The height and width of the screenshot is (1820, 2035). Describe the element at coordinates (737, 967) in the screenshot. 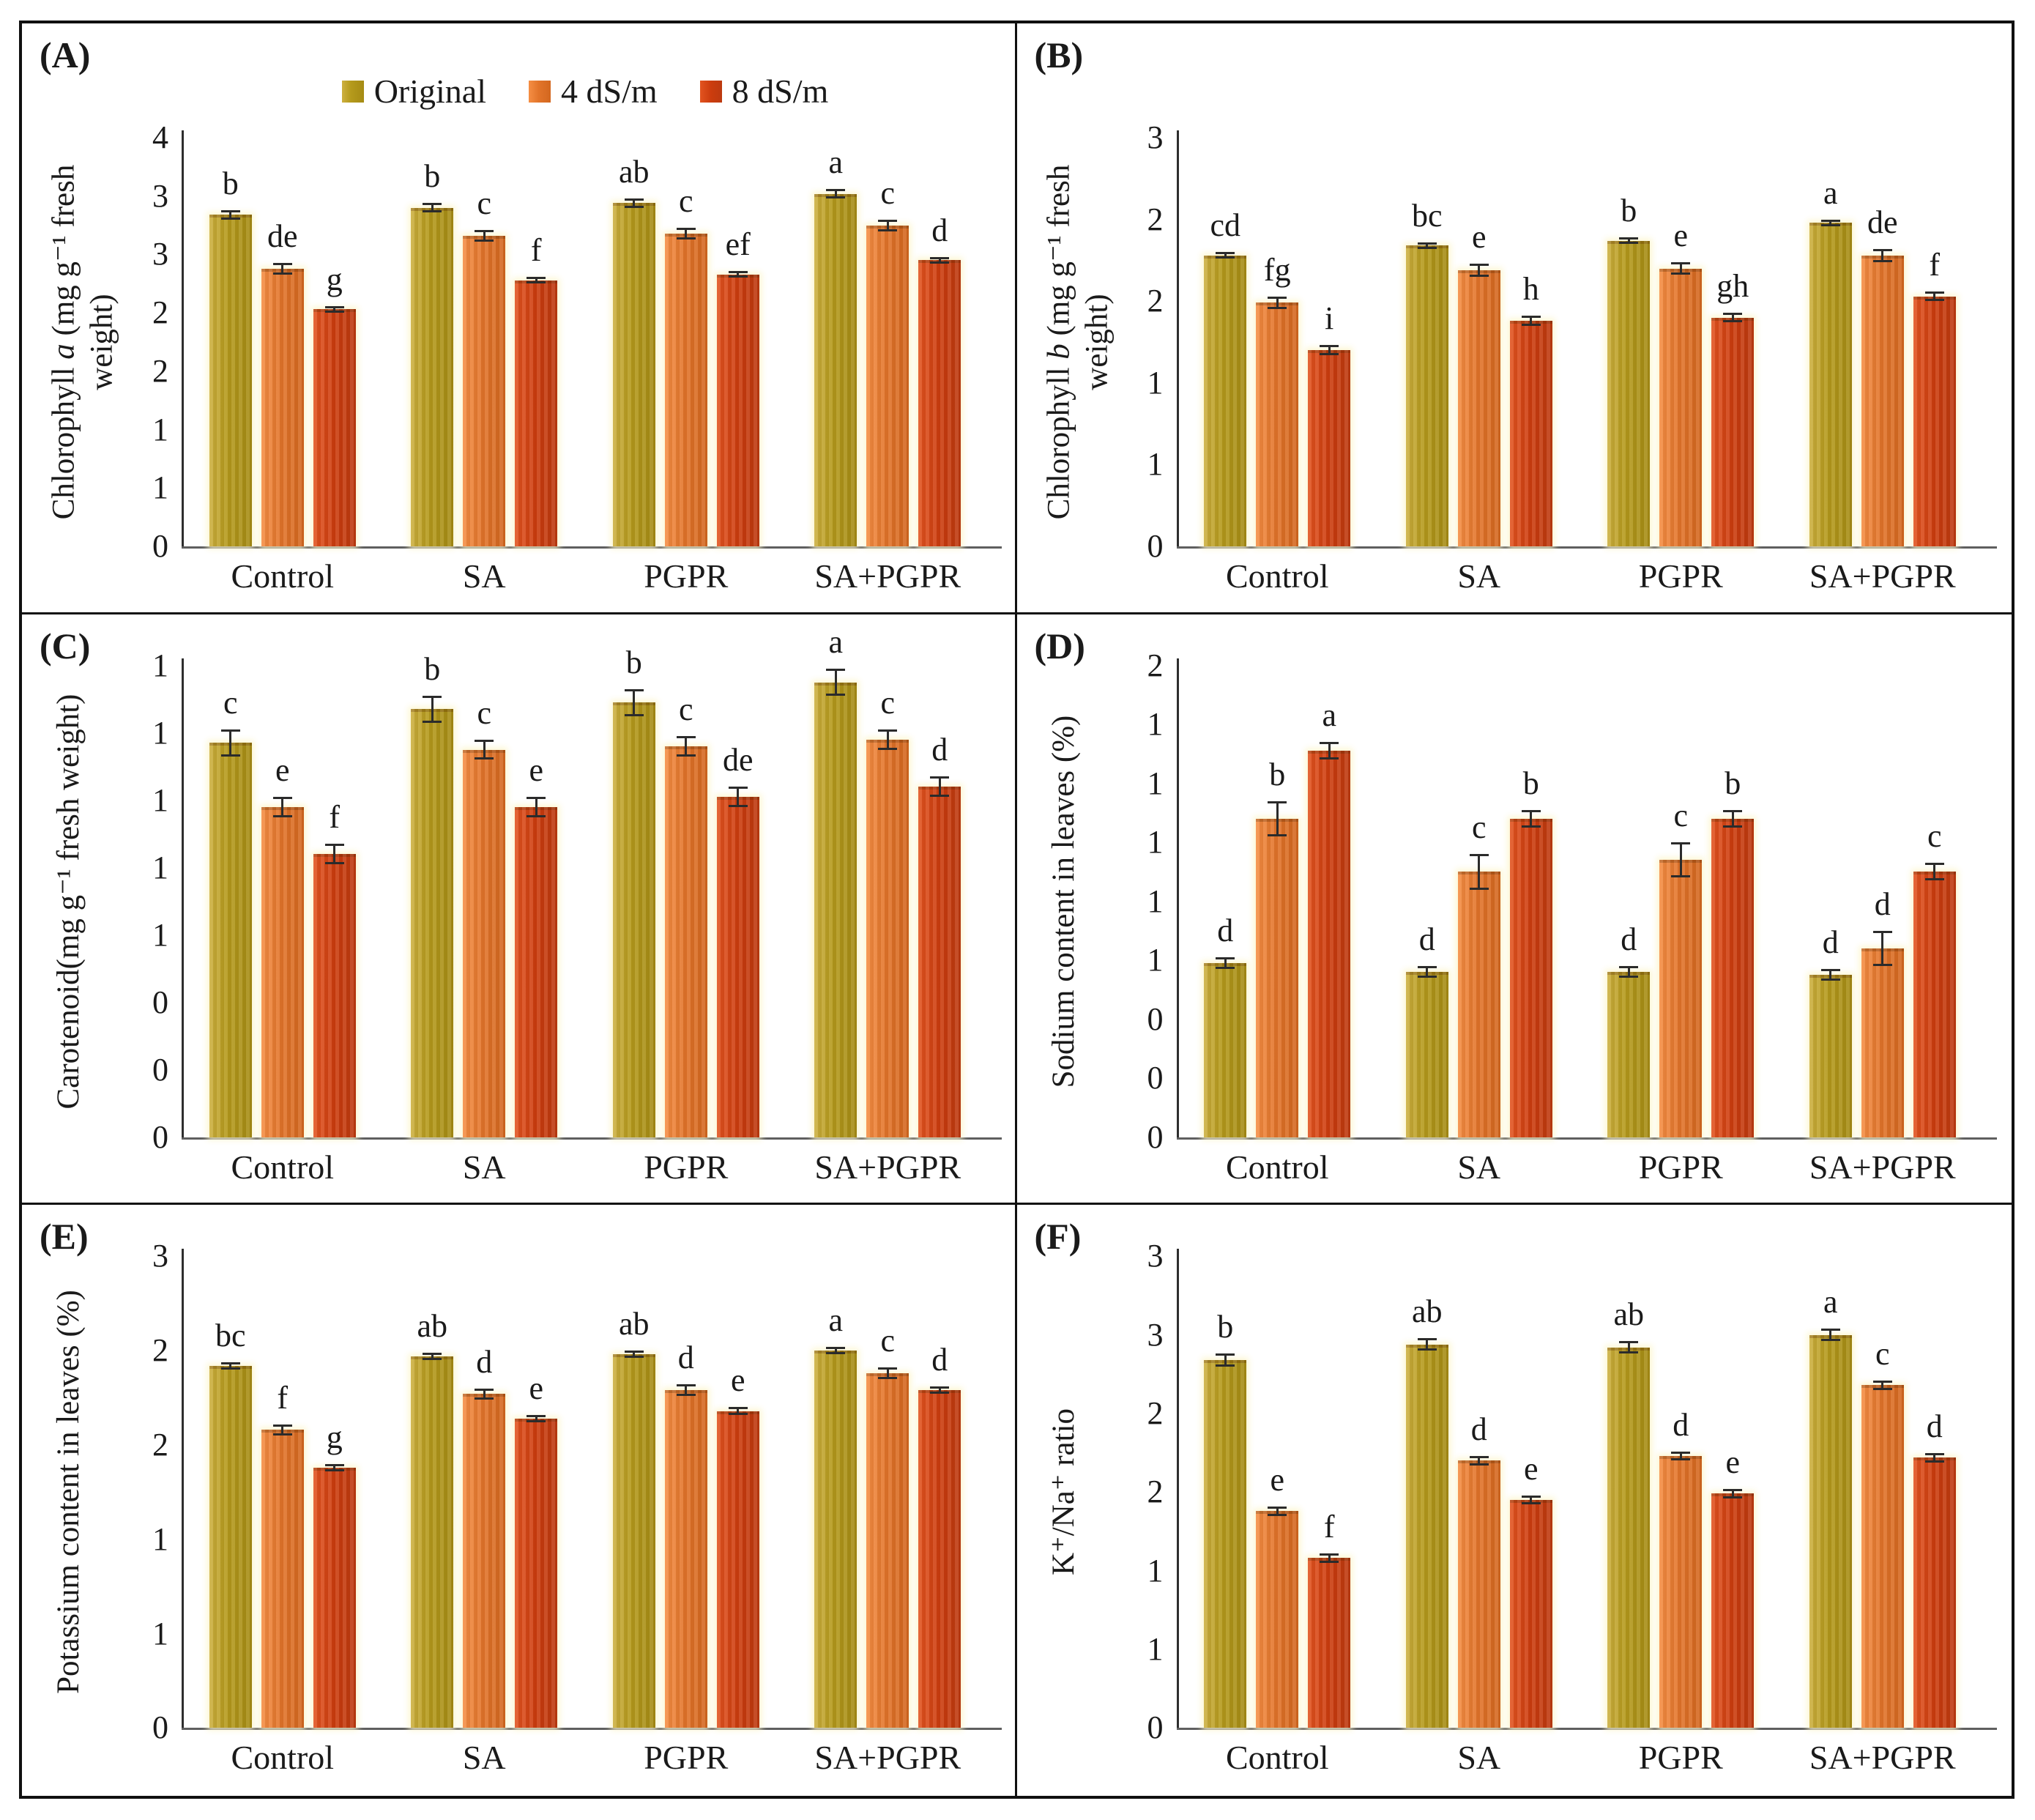

I see `bar-8dsm-pgpr` at that location.